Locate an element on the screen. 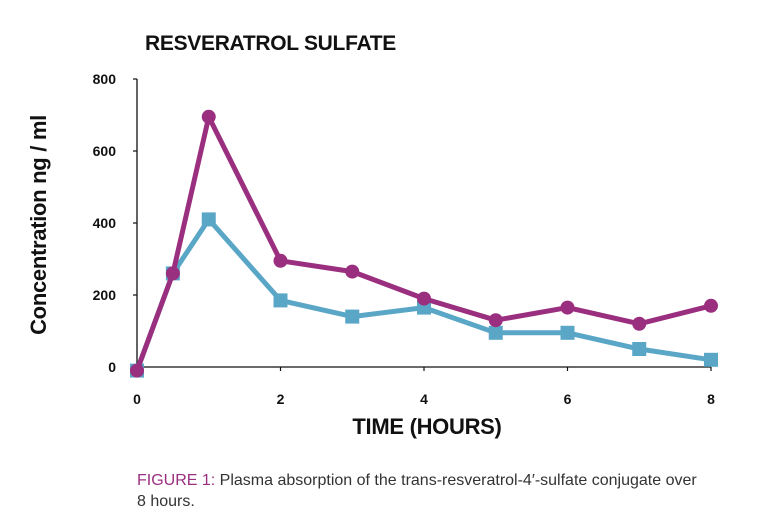 Image resolution: width=759 pixels, height=529 pixels. y-tick-label: 400 is located at coordinates (105, 223).